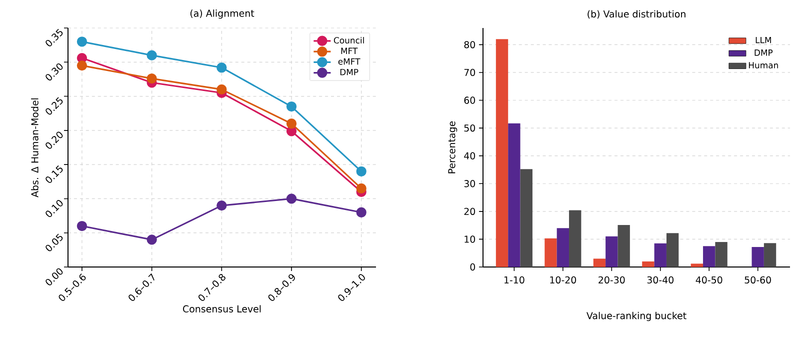  Describe the element at coordinates (514, 280) in the screenshot. I see `x-tick-label: 1-10` at that location.